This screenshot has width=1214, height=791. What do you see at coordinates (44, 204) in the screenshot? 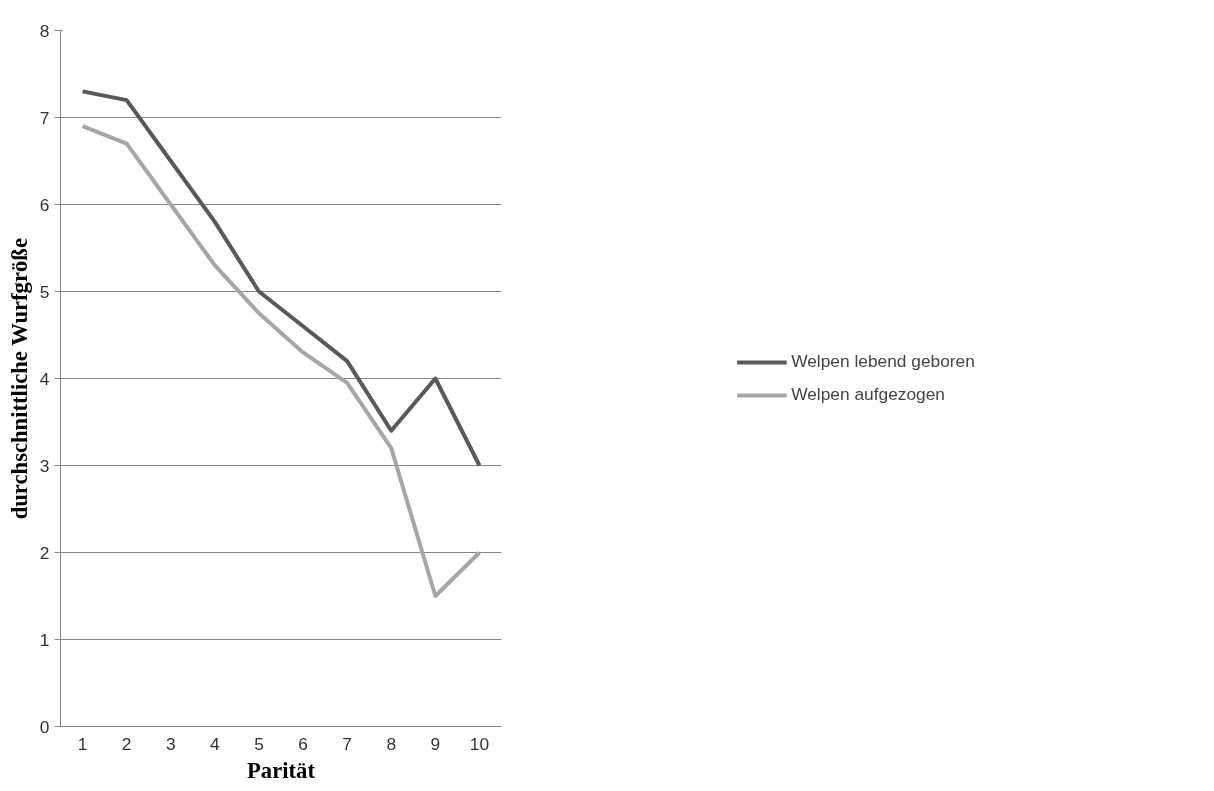
I see `y-tick-label: 6` at bounding box center [44, 204].